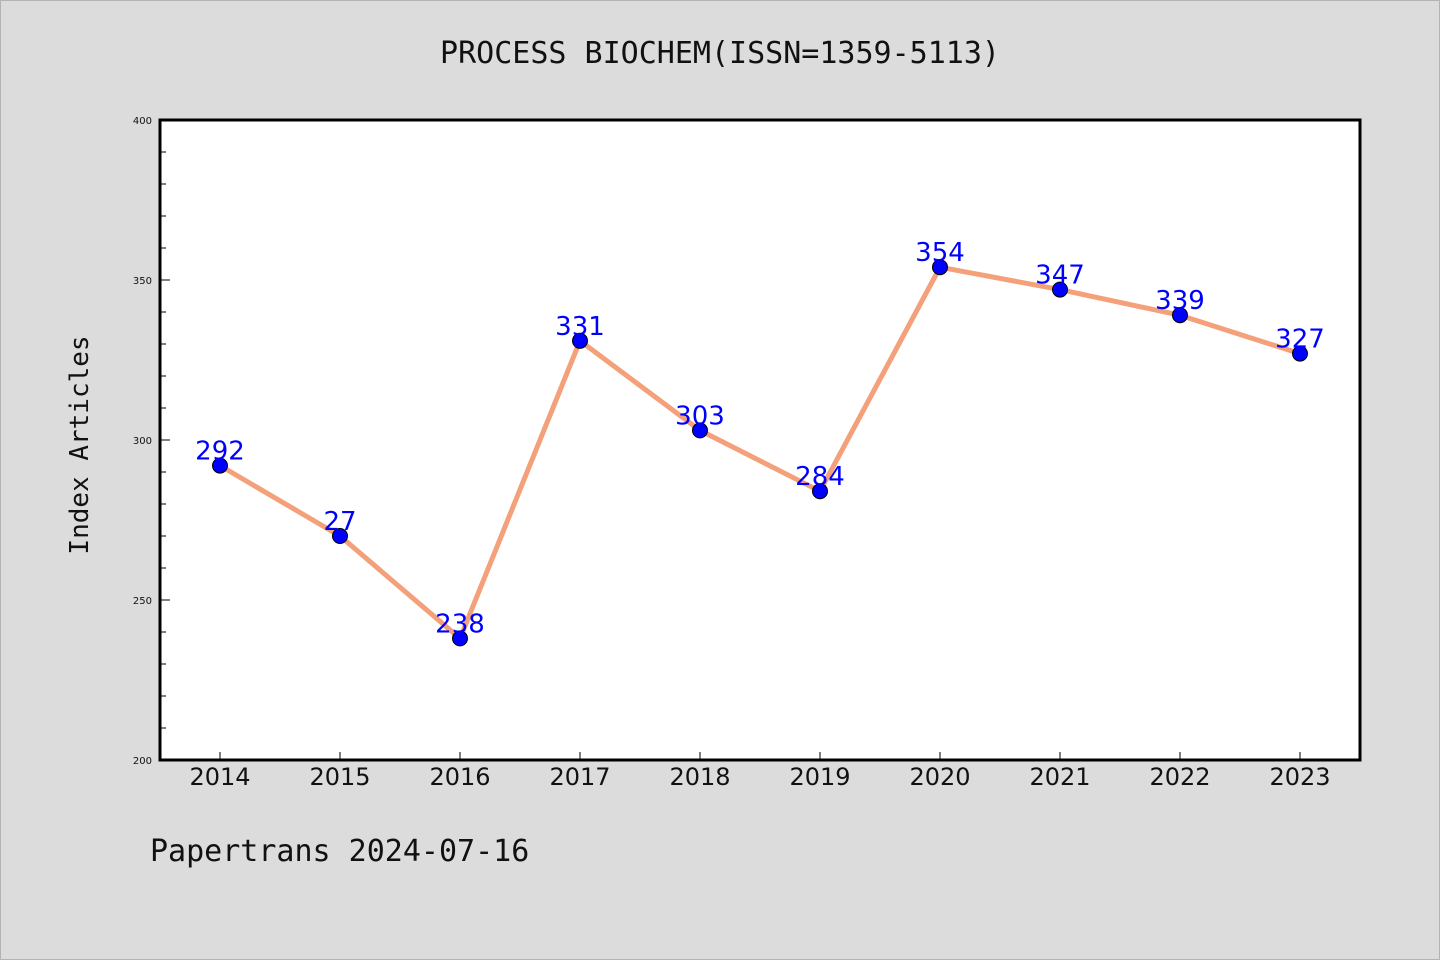 The height and width of the screenshot is (960, 1440). Describe the element at coordinates (579, 777) in the screenshot. I see `x-tick-label: 2017` at that location.